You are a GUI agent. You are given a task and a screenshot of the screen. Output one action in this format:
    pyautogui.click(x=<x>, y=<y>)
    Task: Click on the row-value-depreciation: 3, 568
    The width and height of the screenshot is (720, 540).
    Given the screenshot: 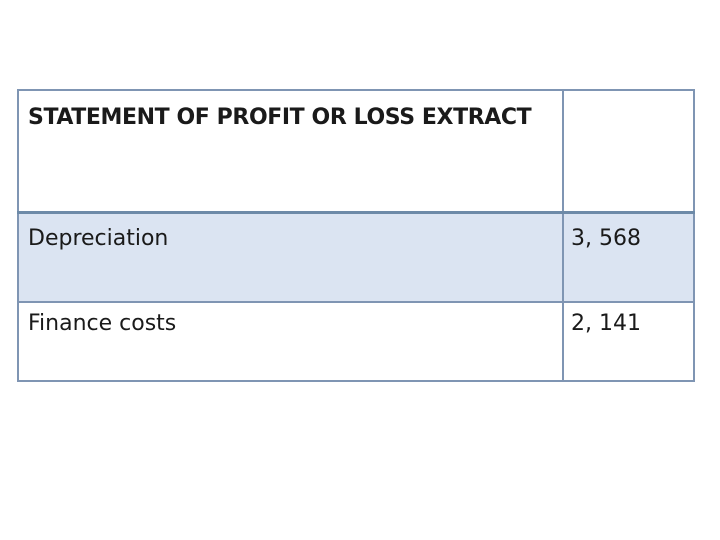 What is the action you would take?
    pyautogui.click(x=628, y=257)
    